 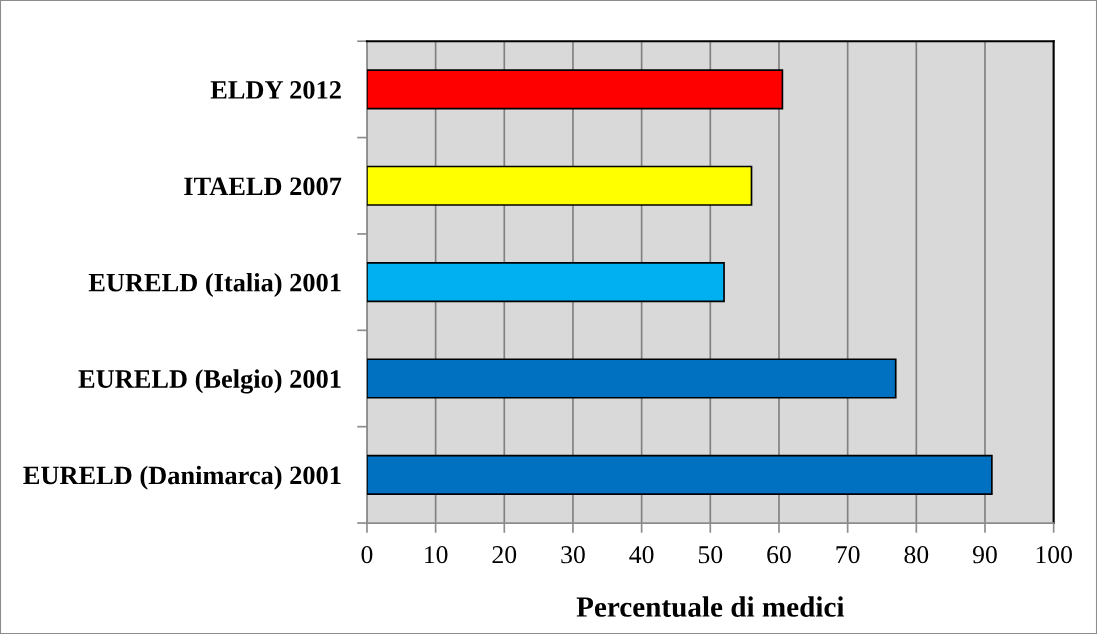 I want to click on y-tick-label: ELDY 2012, so click(x=275, y=90).